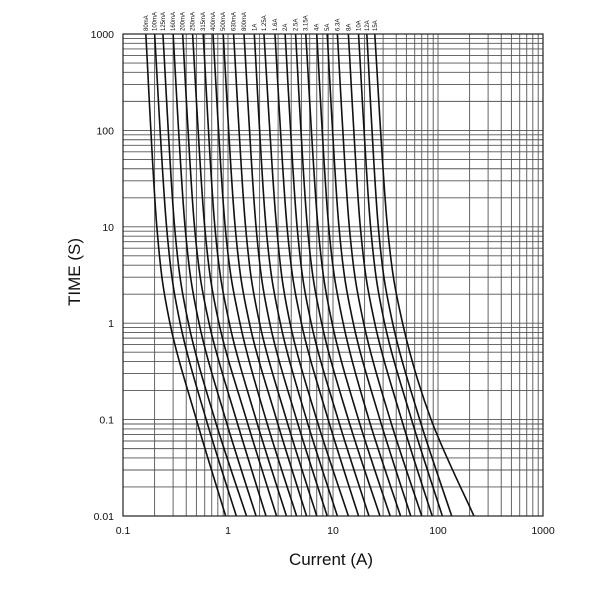 Image resolution: width=600 pixels, height=600 pixels. Describe the element at coordinates (360, 25) in the screenshot. I see `series-label: 10A` at that location.